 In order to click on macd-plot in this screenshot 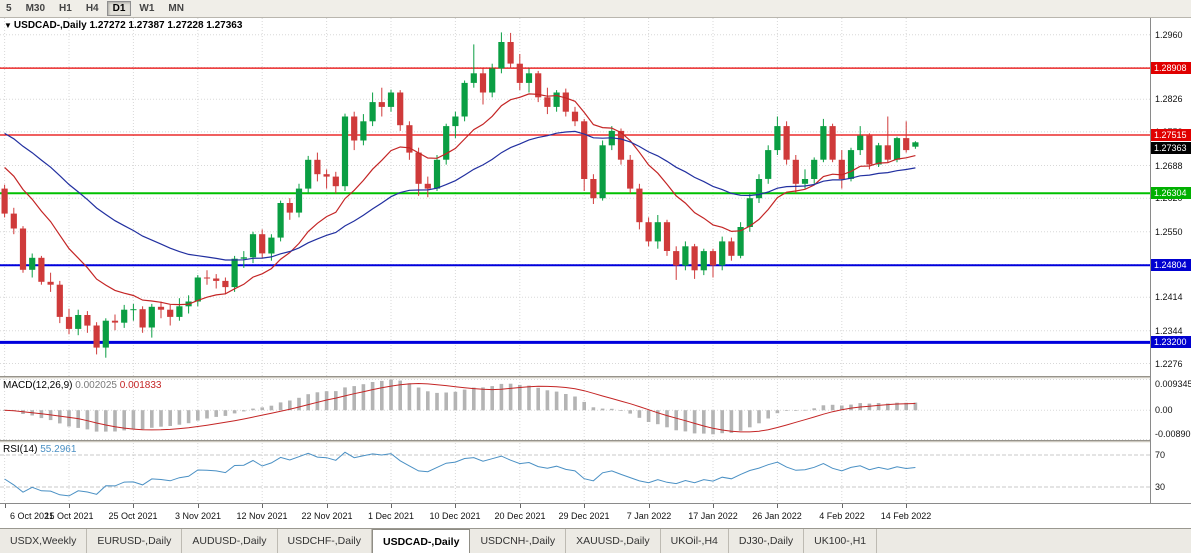, I will do `click(575, 409)`.